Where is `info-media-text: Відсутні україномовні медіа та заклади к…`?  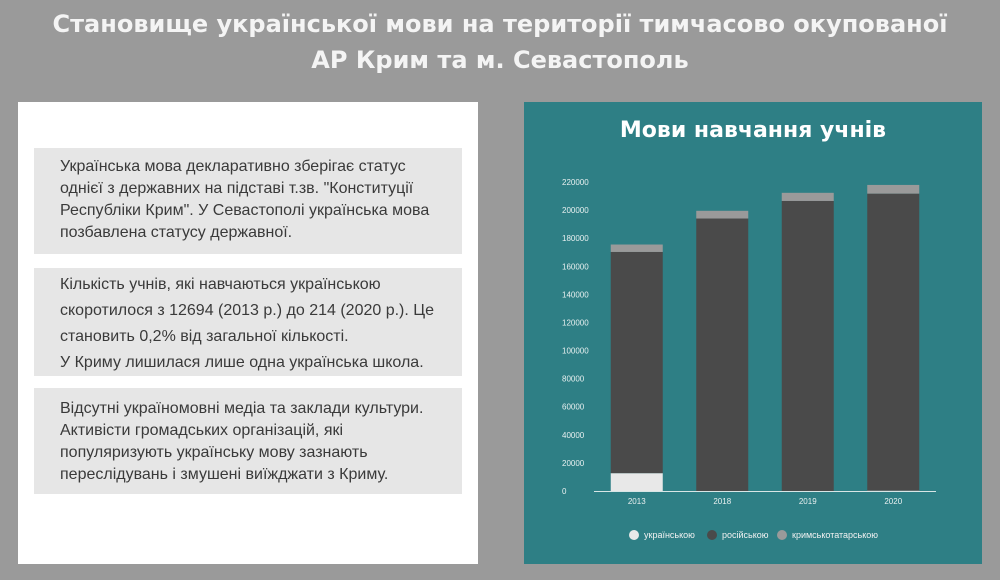
info-media-text: Відсутні україномовні медіа та заклади к… is located at coordinates (242, 441).